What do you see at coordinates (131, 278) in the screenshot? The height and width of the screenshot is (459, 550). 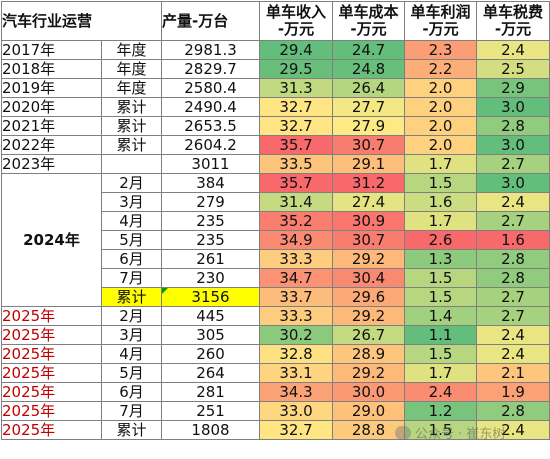 I see `period-cell: 7月` at bounding box center [131, 278].